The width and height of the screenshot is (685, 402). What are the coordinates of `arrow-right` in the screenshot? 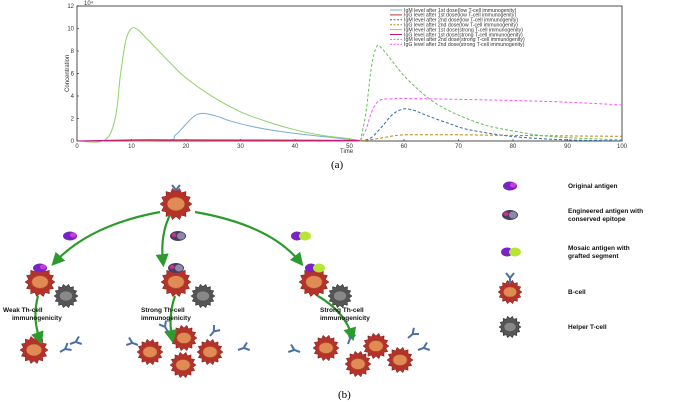 It's located at (249, 238).